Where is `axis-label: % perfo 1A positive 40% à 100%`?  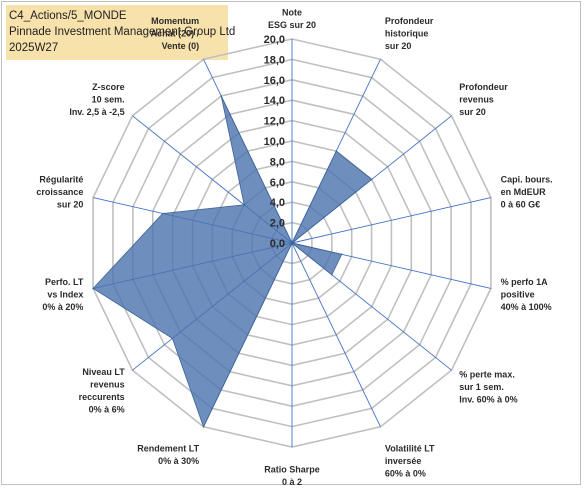
axis-label: % perfo 1A positive 40% à 100% is located at coordinates (526, 294).